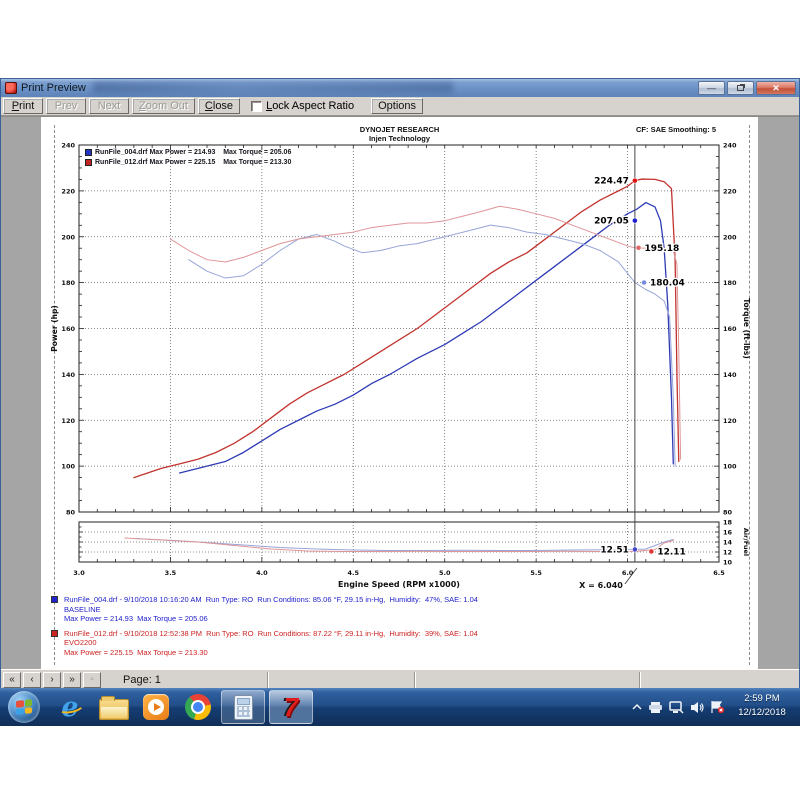 This screenshot has width=800, height=800. What do you see at coordinates (749, 395) in the screenshot?
I see `right-margin-guide` at bounding box center [749, 395].